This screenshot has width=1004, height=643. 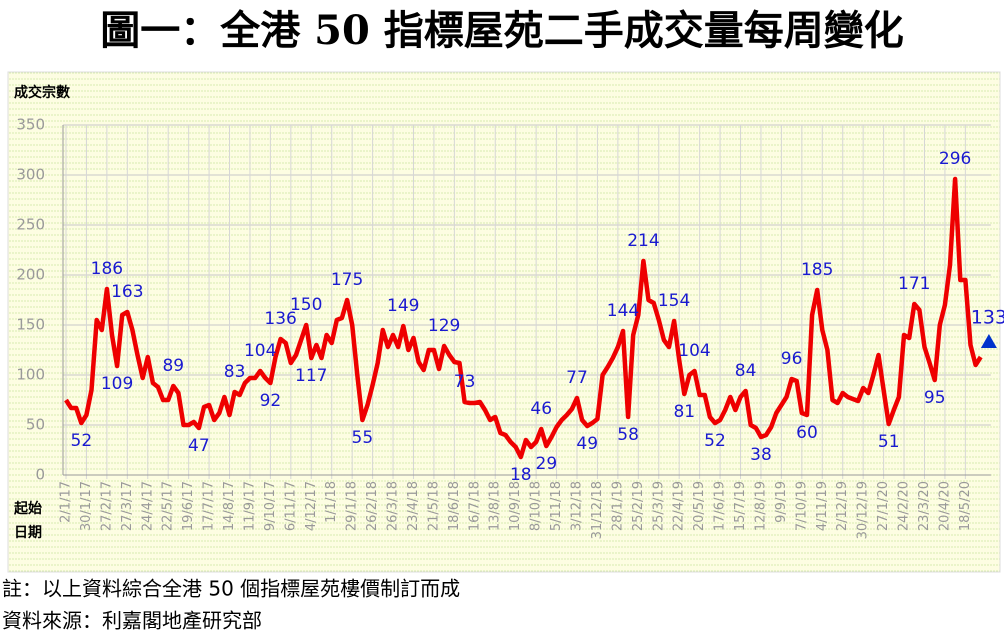 I want to click on point-label: 185, so click(x=817, y=270).